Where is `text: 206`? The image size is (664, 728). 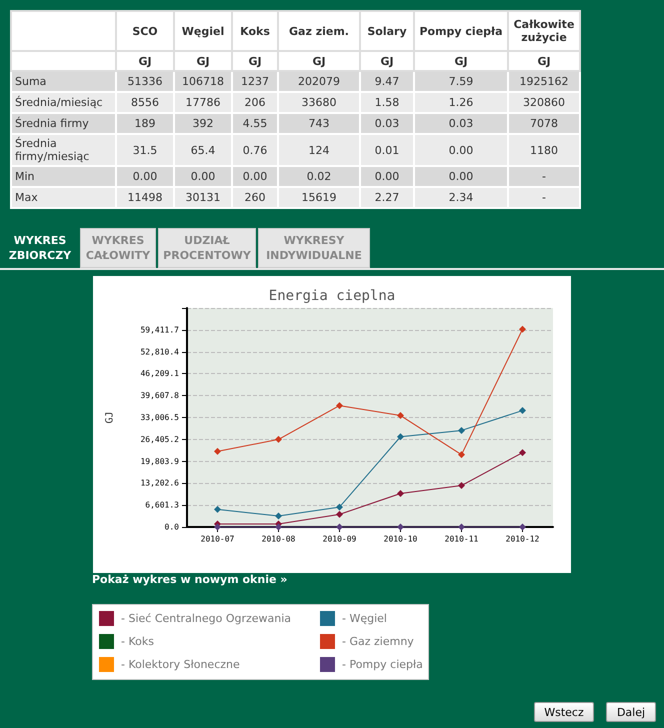 text: 206 is located at coordinates (255, 102).